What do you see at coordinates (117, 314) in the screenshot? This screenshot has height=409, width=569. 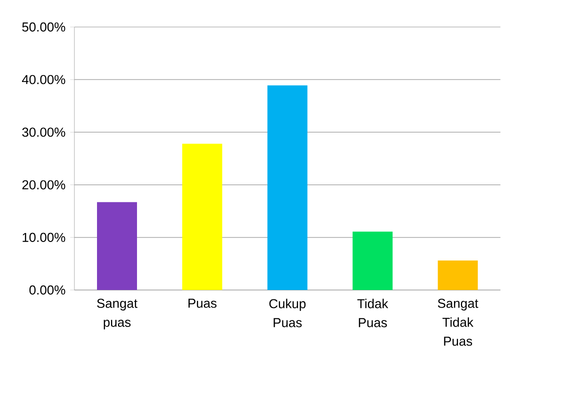 I see `x-tick-label: Sangat puas` at bounding box center [117, 314].